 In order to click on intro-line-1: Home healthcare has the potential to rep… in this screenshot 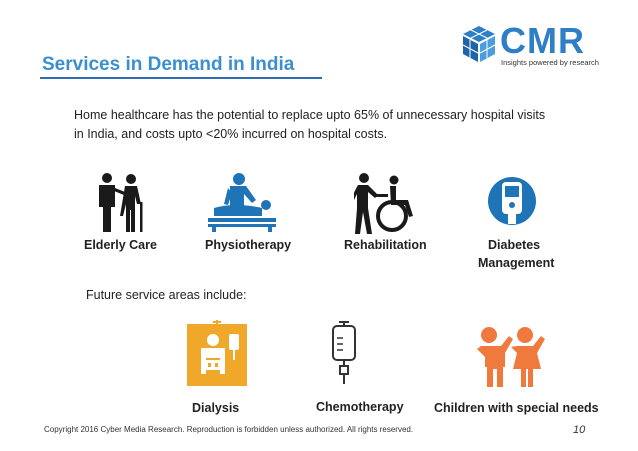, I will do `click(310, 115)`.